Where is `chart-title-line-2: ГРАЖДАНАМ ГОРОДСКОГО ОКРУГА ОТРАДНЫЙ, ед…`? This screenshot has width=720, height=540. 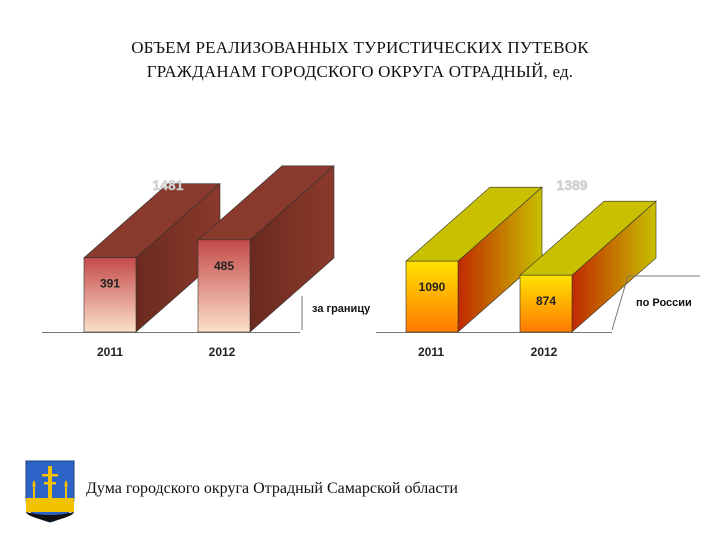 chart-title-line-2: ГРАЖДАНАМ ГОРОДСКОГО ОКРУГА ОТРАДНЫЙ, ед… is located at coordinates (360, 71).